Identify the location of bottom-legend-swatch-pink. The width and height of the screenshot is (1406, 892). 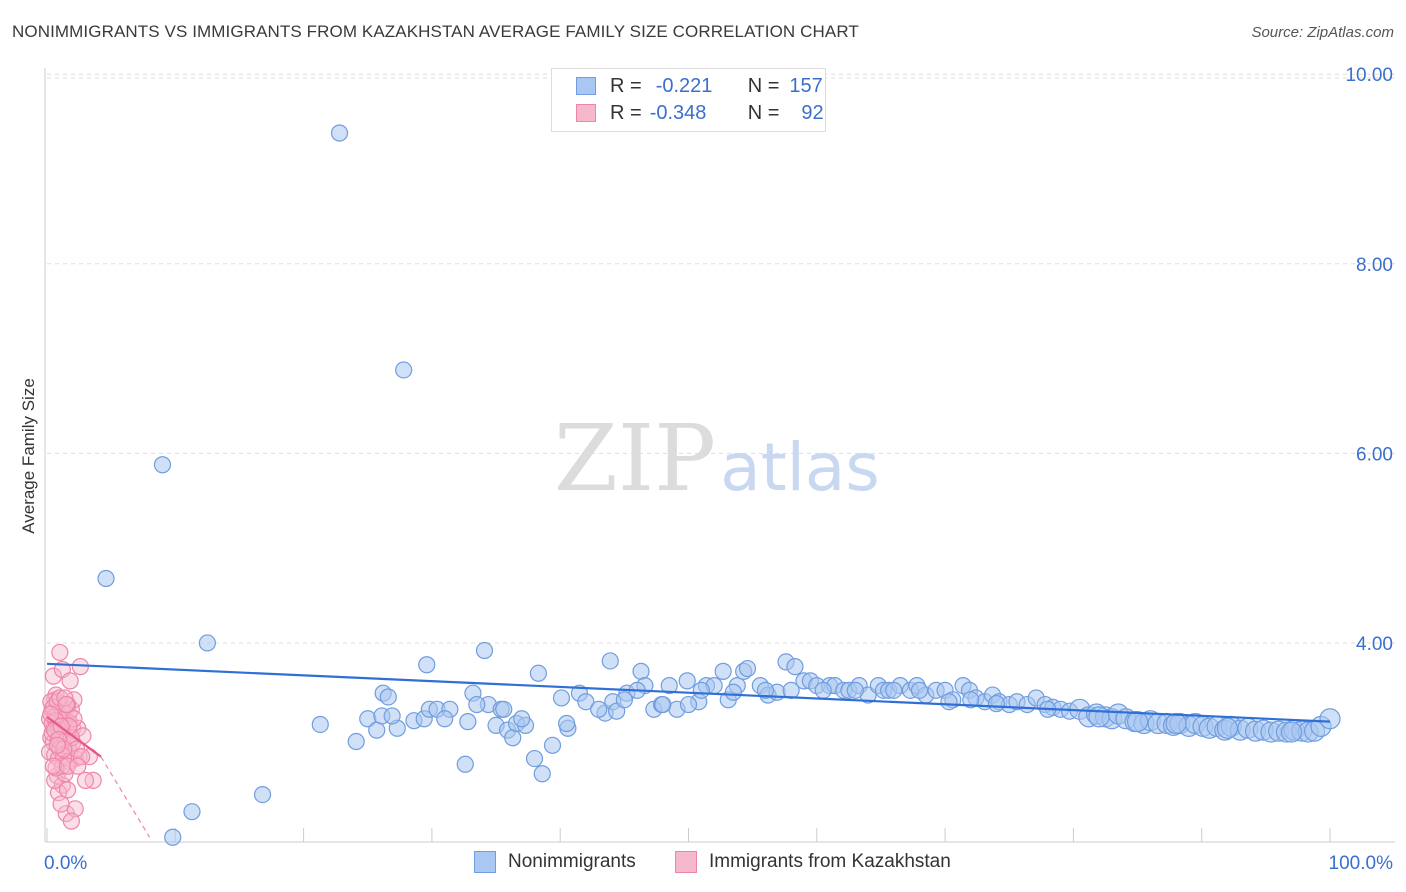
(686, 862).